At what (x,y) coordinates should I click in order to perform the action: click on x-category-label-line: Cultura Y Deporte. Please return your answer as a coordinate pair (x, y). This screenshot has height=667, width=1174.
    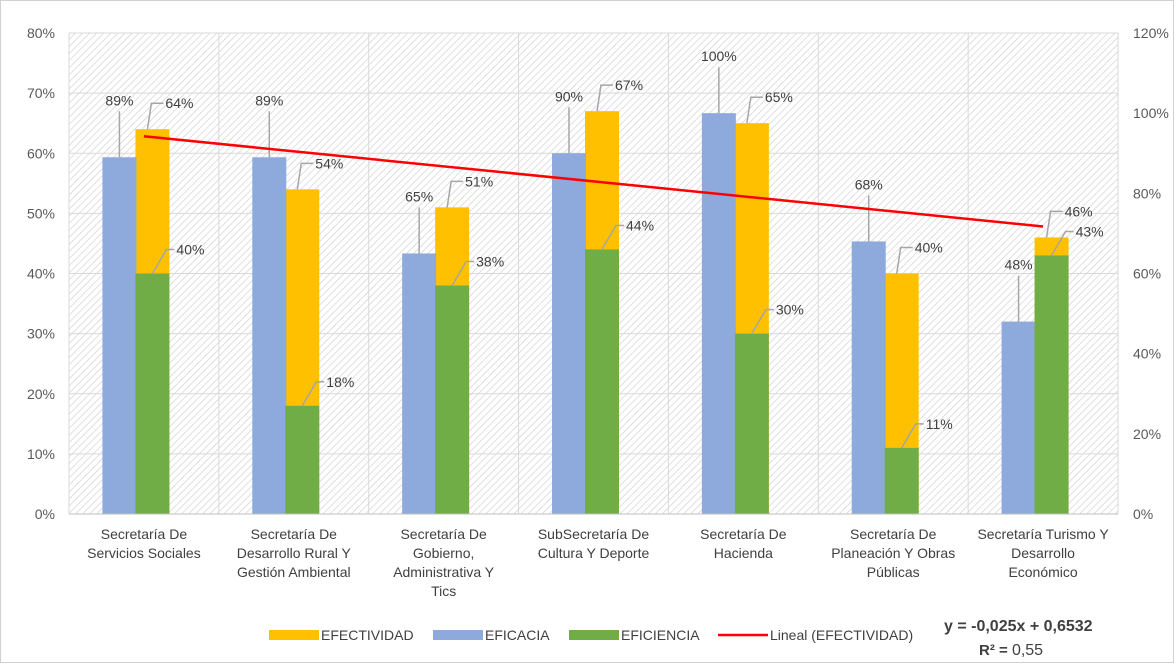
    Looking at the image, I should click on (594, 553).